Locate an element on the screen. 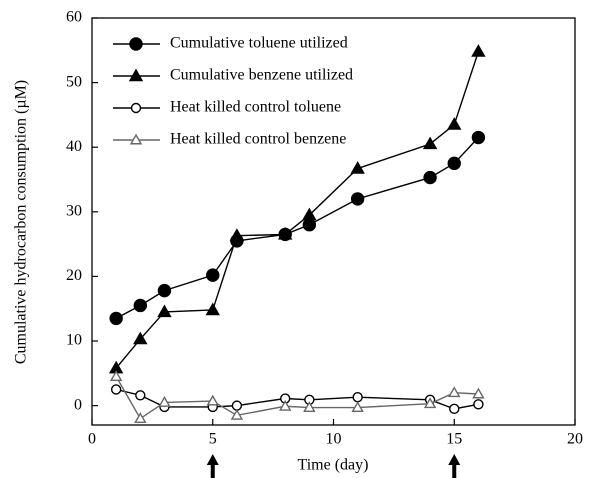  y-axis-label: Cumulative hydrocarbon consumption (µM) is located at coordinates (21, 222).